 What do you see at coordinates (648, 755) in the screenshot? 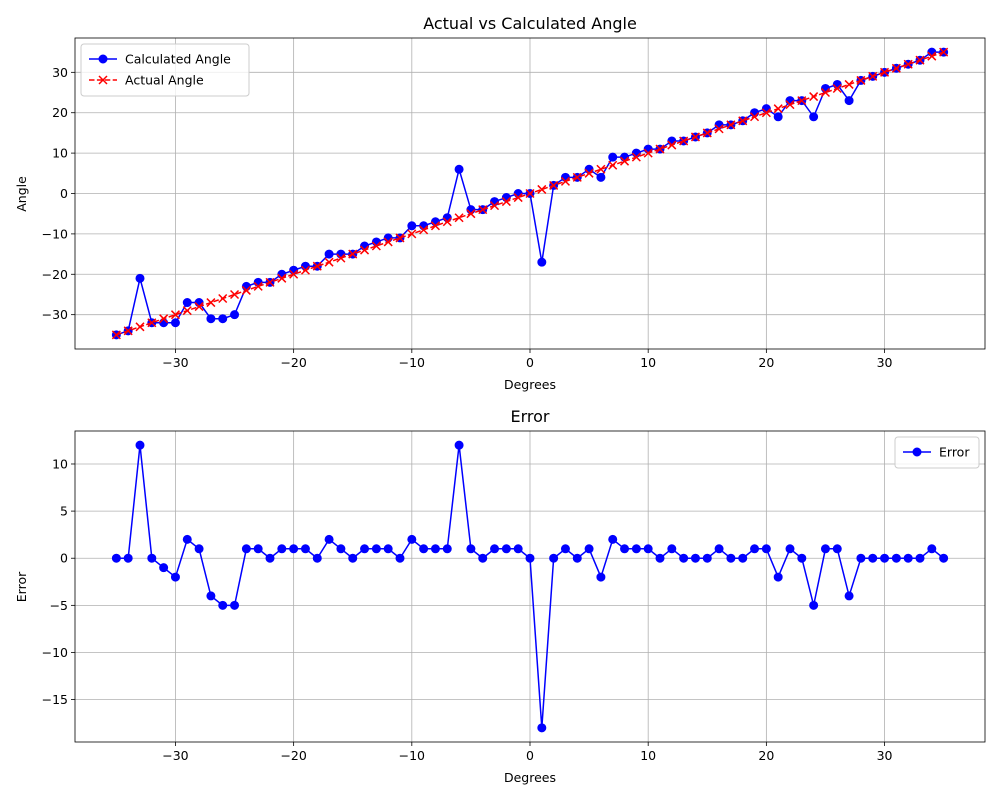
I see `x-tick-label: 10` at bounding box center [648, 755].